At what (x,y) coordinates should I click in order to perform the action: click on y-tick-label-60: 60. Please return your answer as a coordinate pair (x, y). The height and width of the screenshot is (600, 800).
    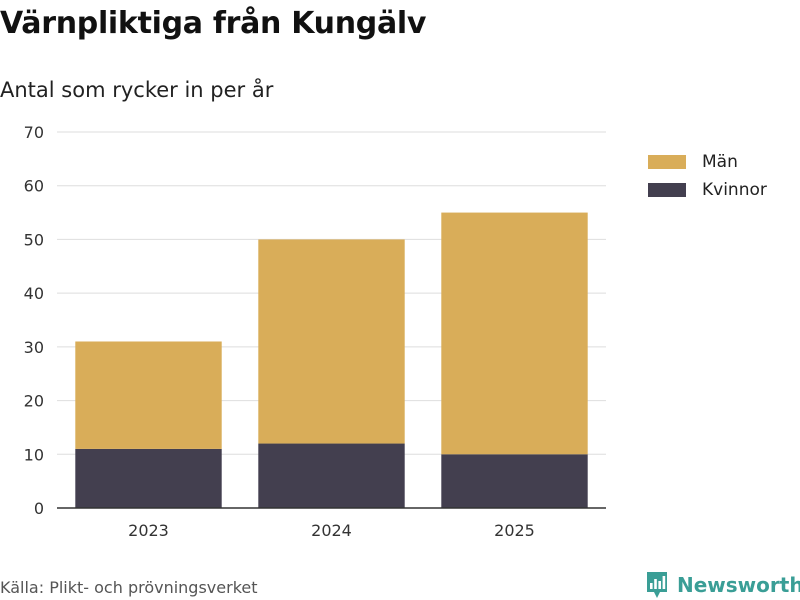
    Looking at the image, I should click on (34, 186).